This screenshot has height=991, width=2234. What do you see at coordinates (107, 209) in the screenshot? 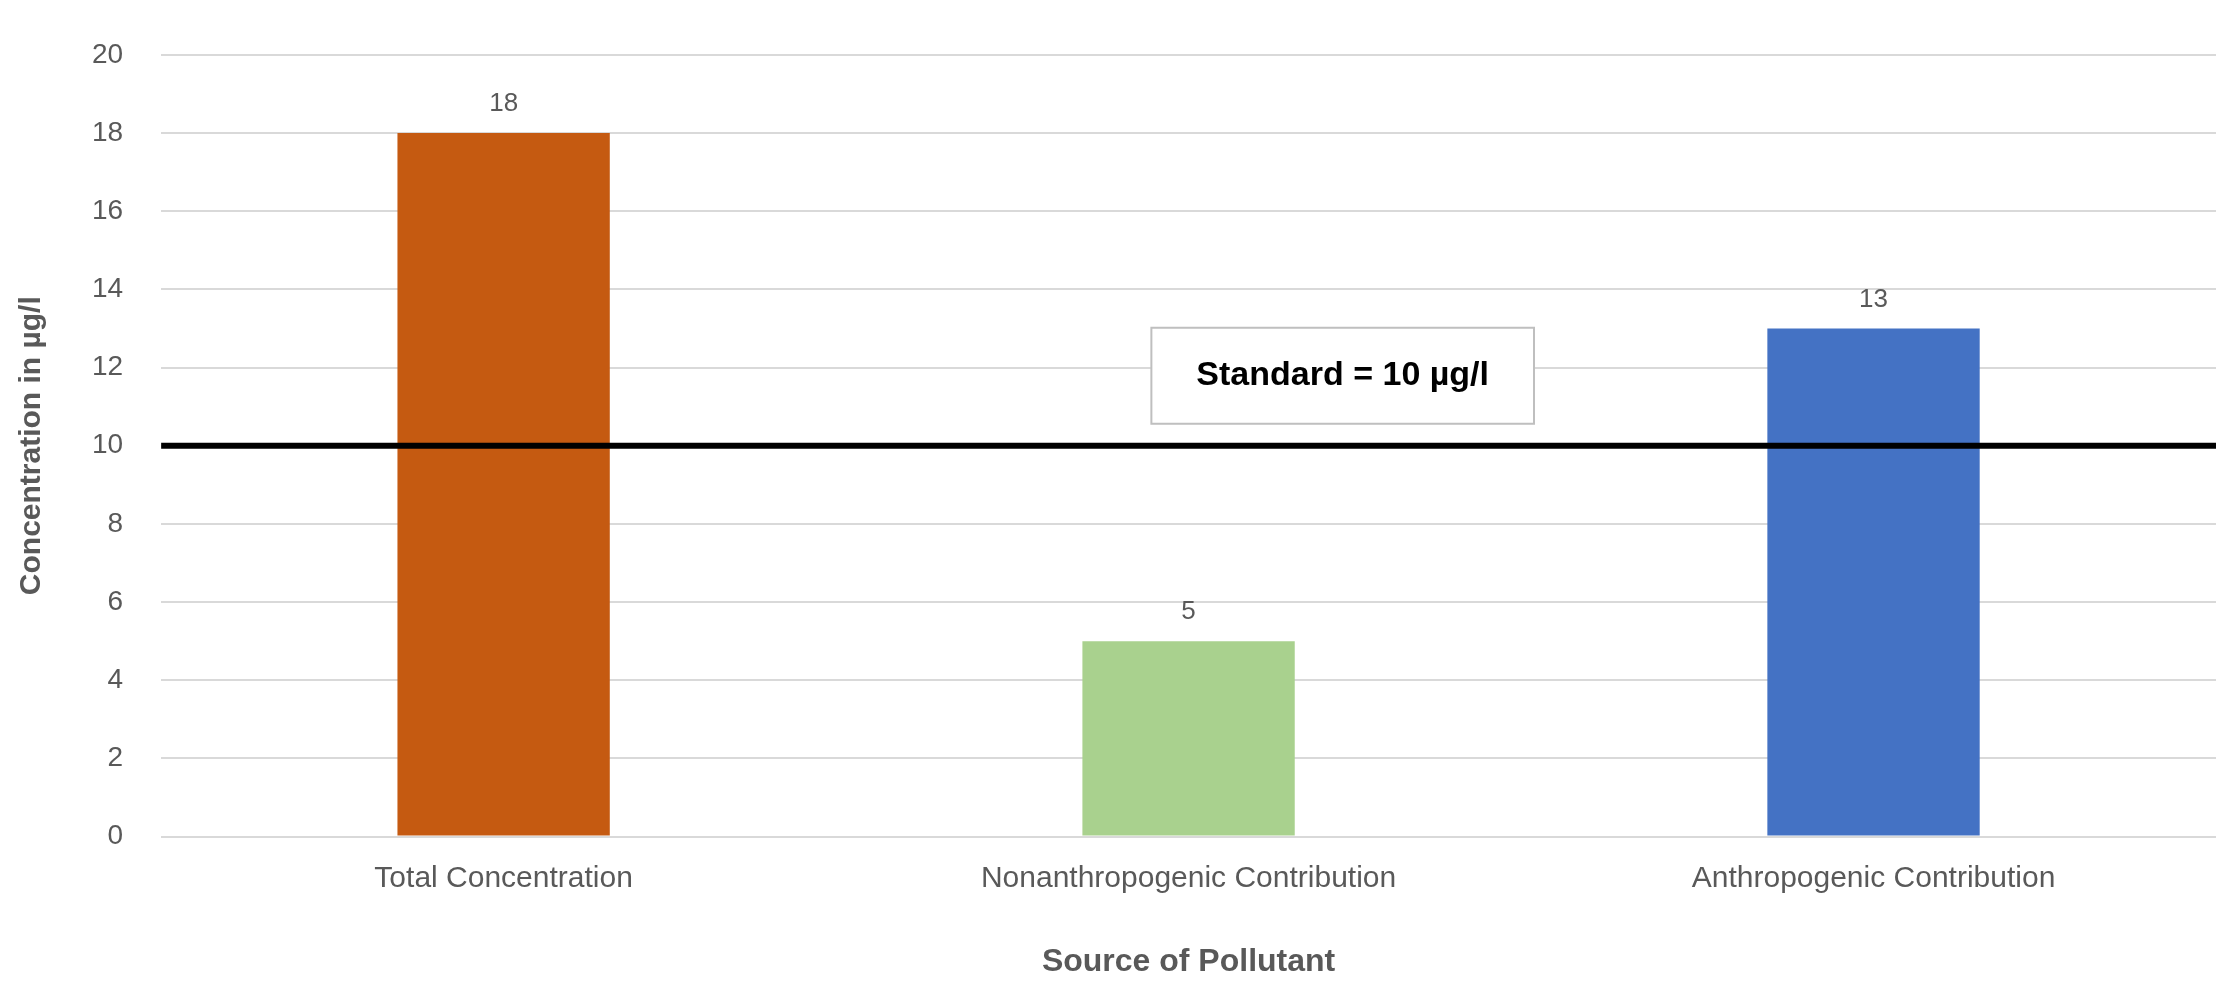
I see `y-tick-label: 16` at bounding box center [107, 209].